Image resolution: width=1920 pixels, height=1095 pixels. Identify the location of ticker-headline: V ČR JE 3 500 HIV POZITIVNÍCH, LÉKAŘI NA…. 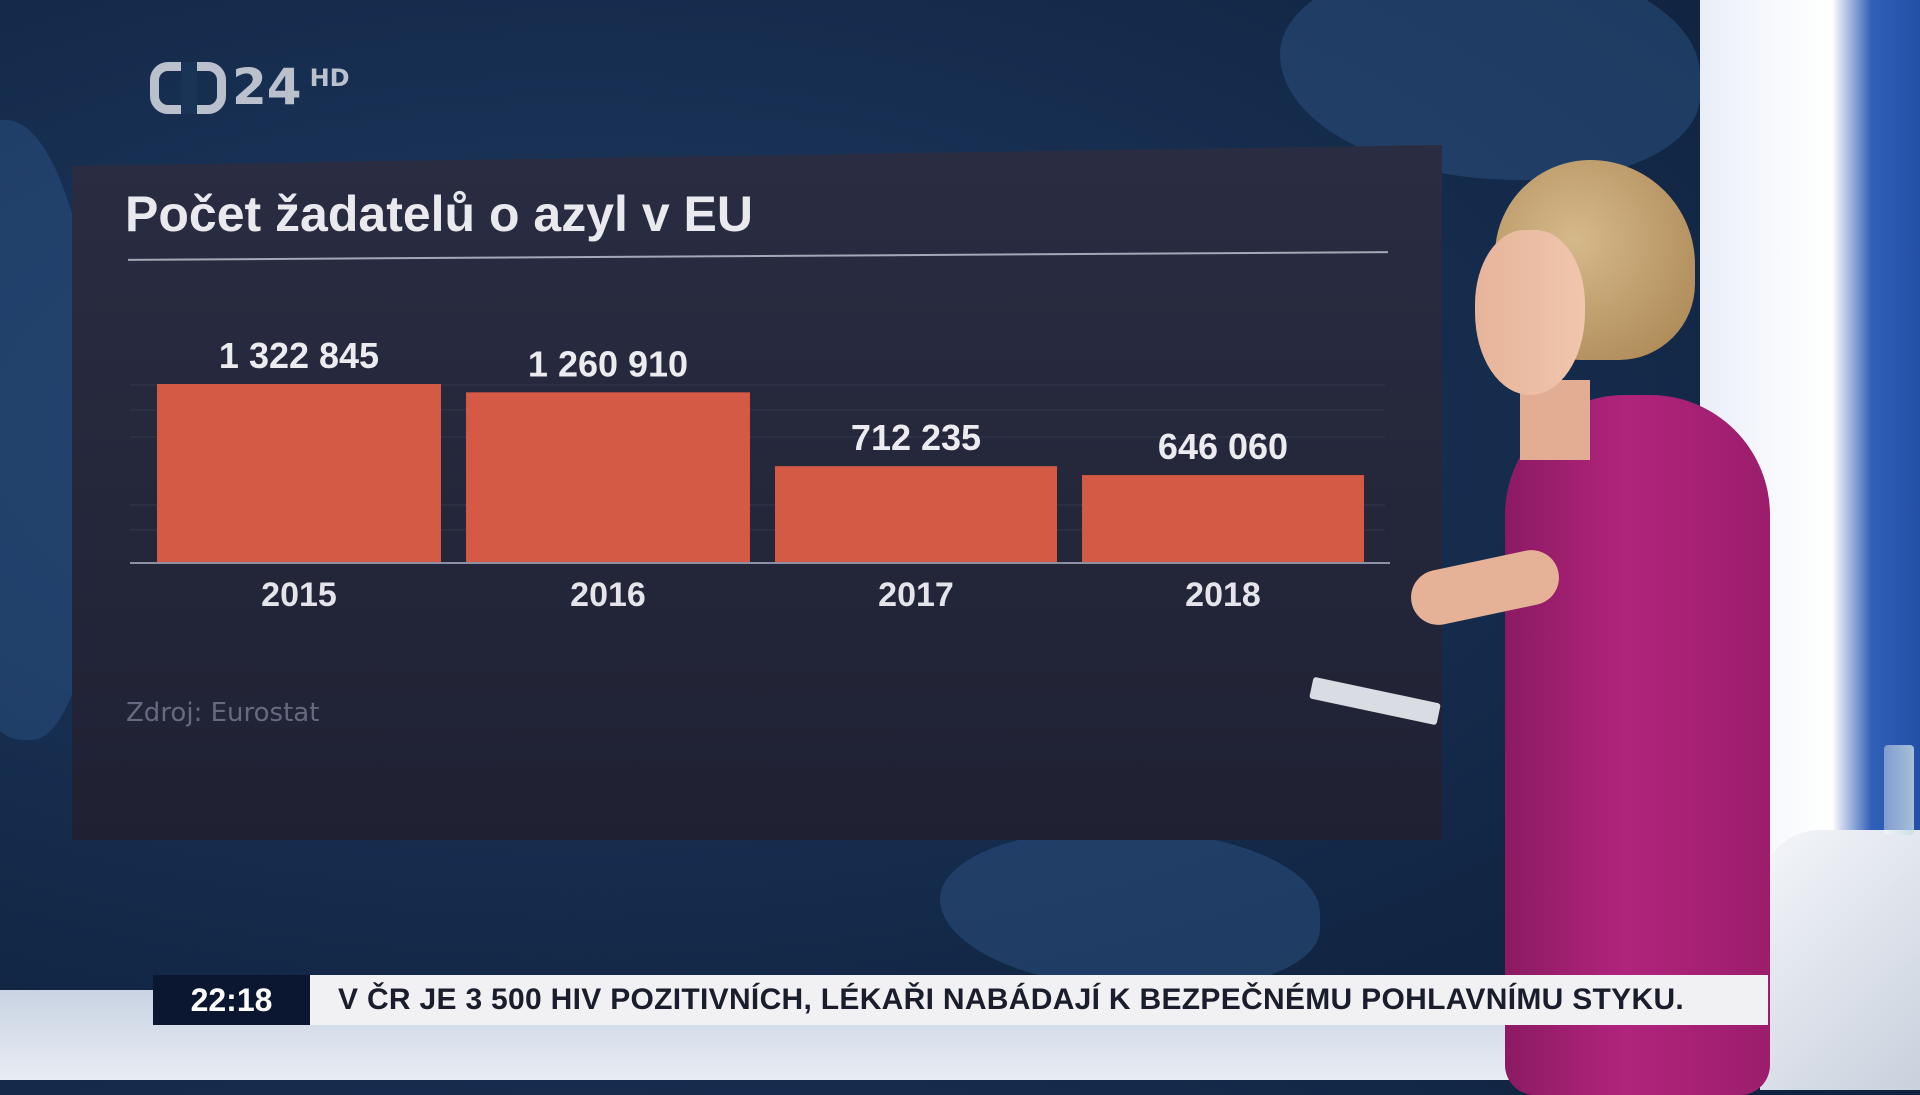
(1039, 1000).